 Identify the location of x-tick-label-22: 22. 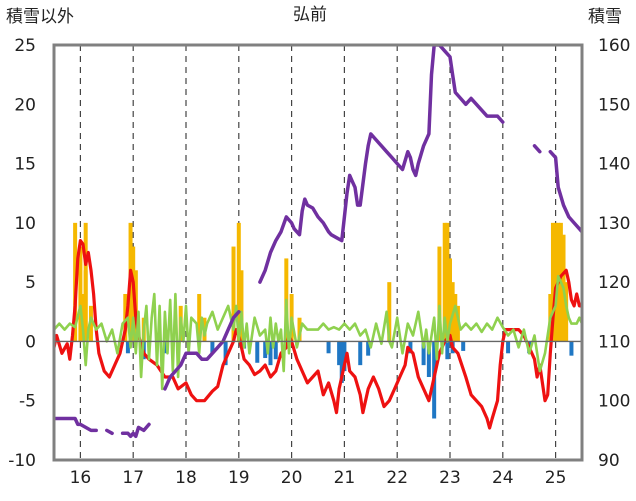
(397, 478).